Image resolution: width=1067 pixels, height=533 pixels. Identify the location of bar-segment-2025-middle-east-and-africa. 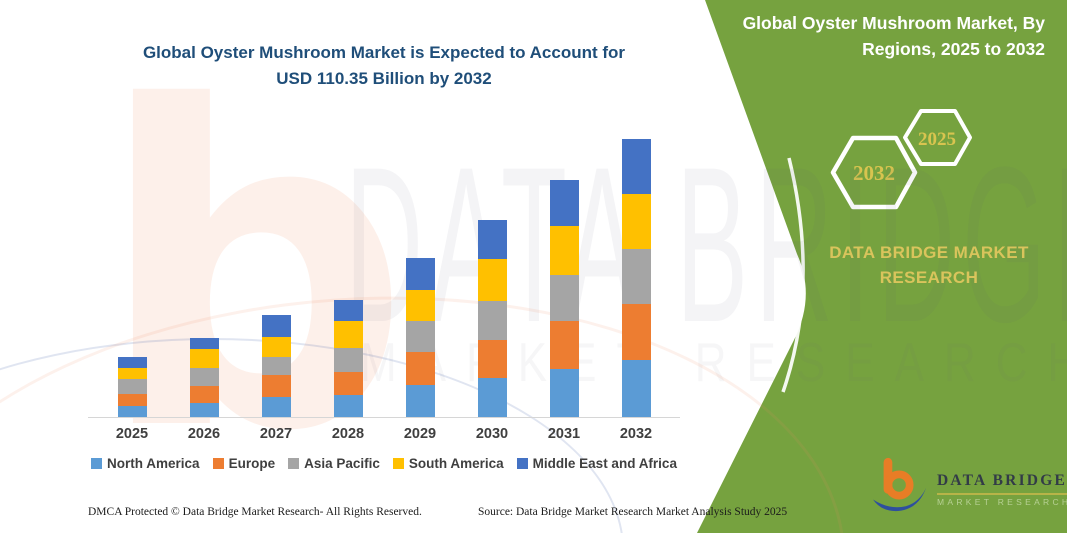
(132, 362).